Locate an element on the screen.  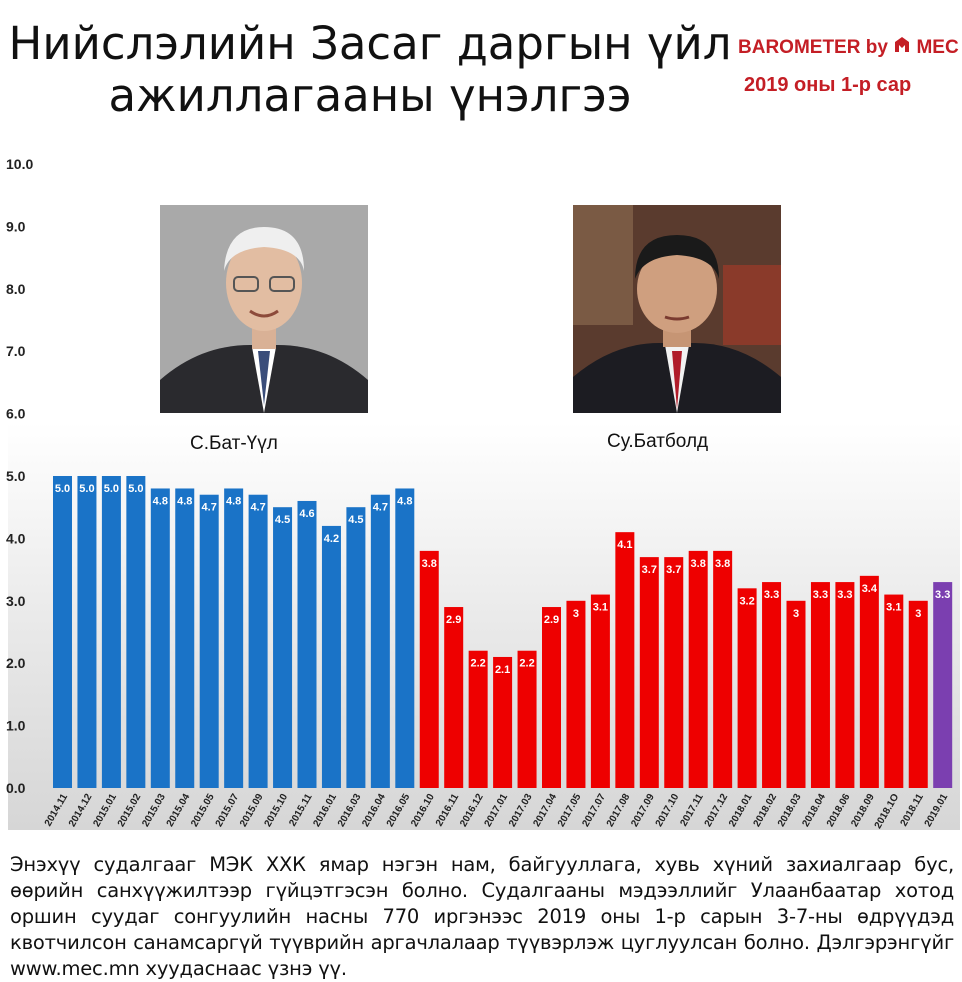
person-name-bat-uul: С.Бат-Үүл is located at coordinates (234, 443).